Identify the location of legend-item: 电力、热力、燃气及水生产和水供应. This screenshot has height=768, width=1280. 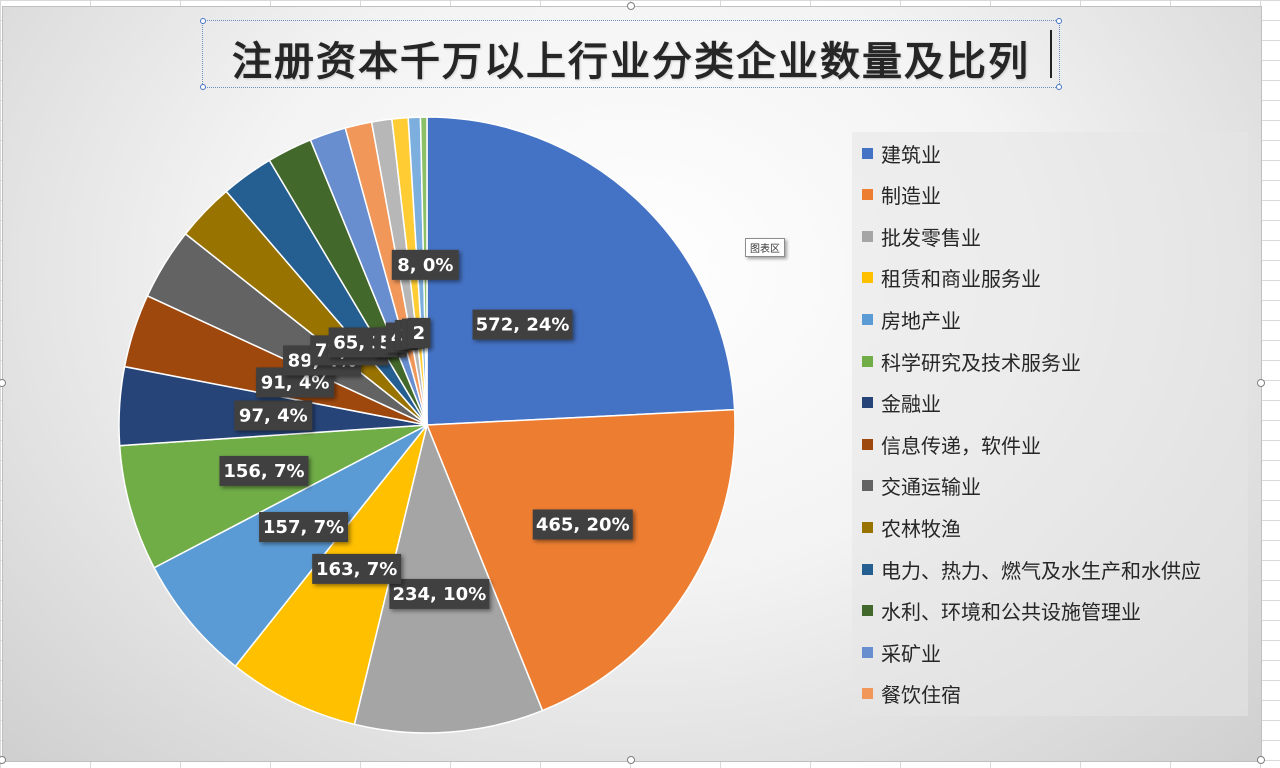
(1031, 569).